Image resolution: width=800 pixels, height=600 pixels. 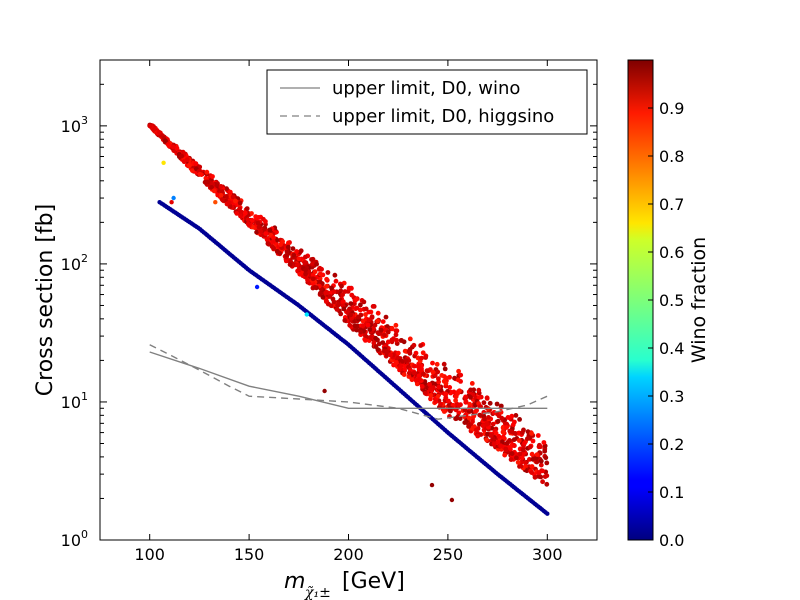 What do you see at coordinates (671, 156) in the screenshot?
I see `colorbar-tick-label: 0.8` at bounding box center [671, 156].